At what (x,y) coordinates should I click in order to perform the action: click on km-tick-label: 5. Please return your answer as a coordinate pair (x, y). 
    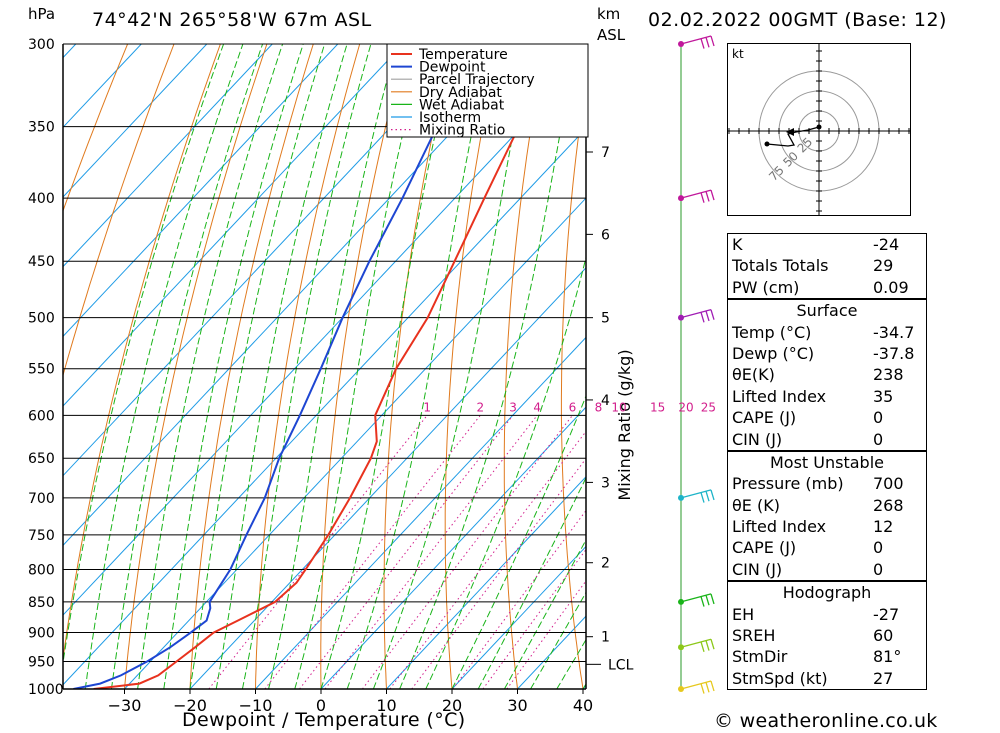
    Looking at the image, I should click on (605, 319).